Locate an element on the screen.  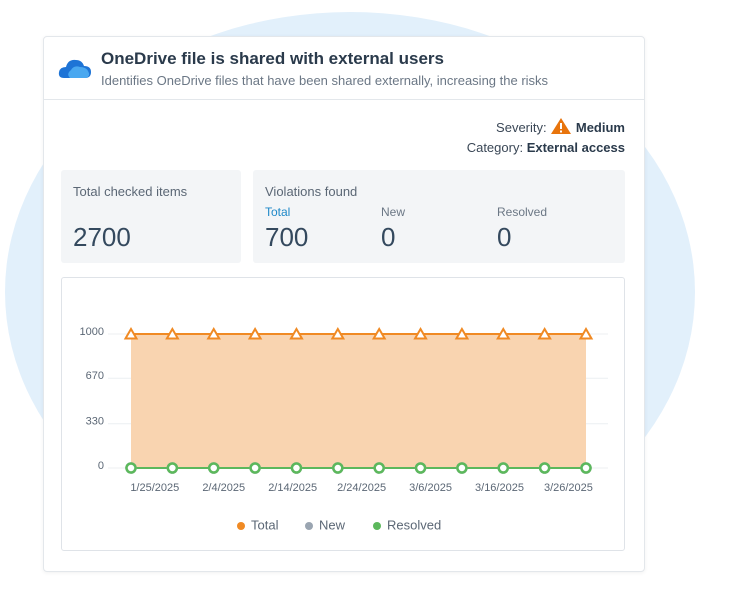
x-tick-label: 3/26/2025 is located at coordinates (568, 488).